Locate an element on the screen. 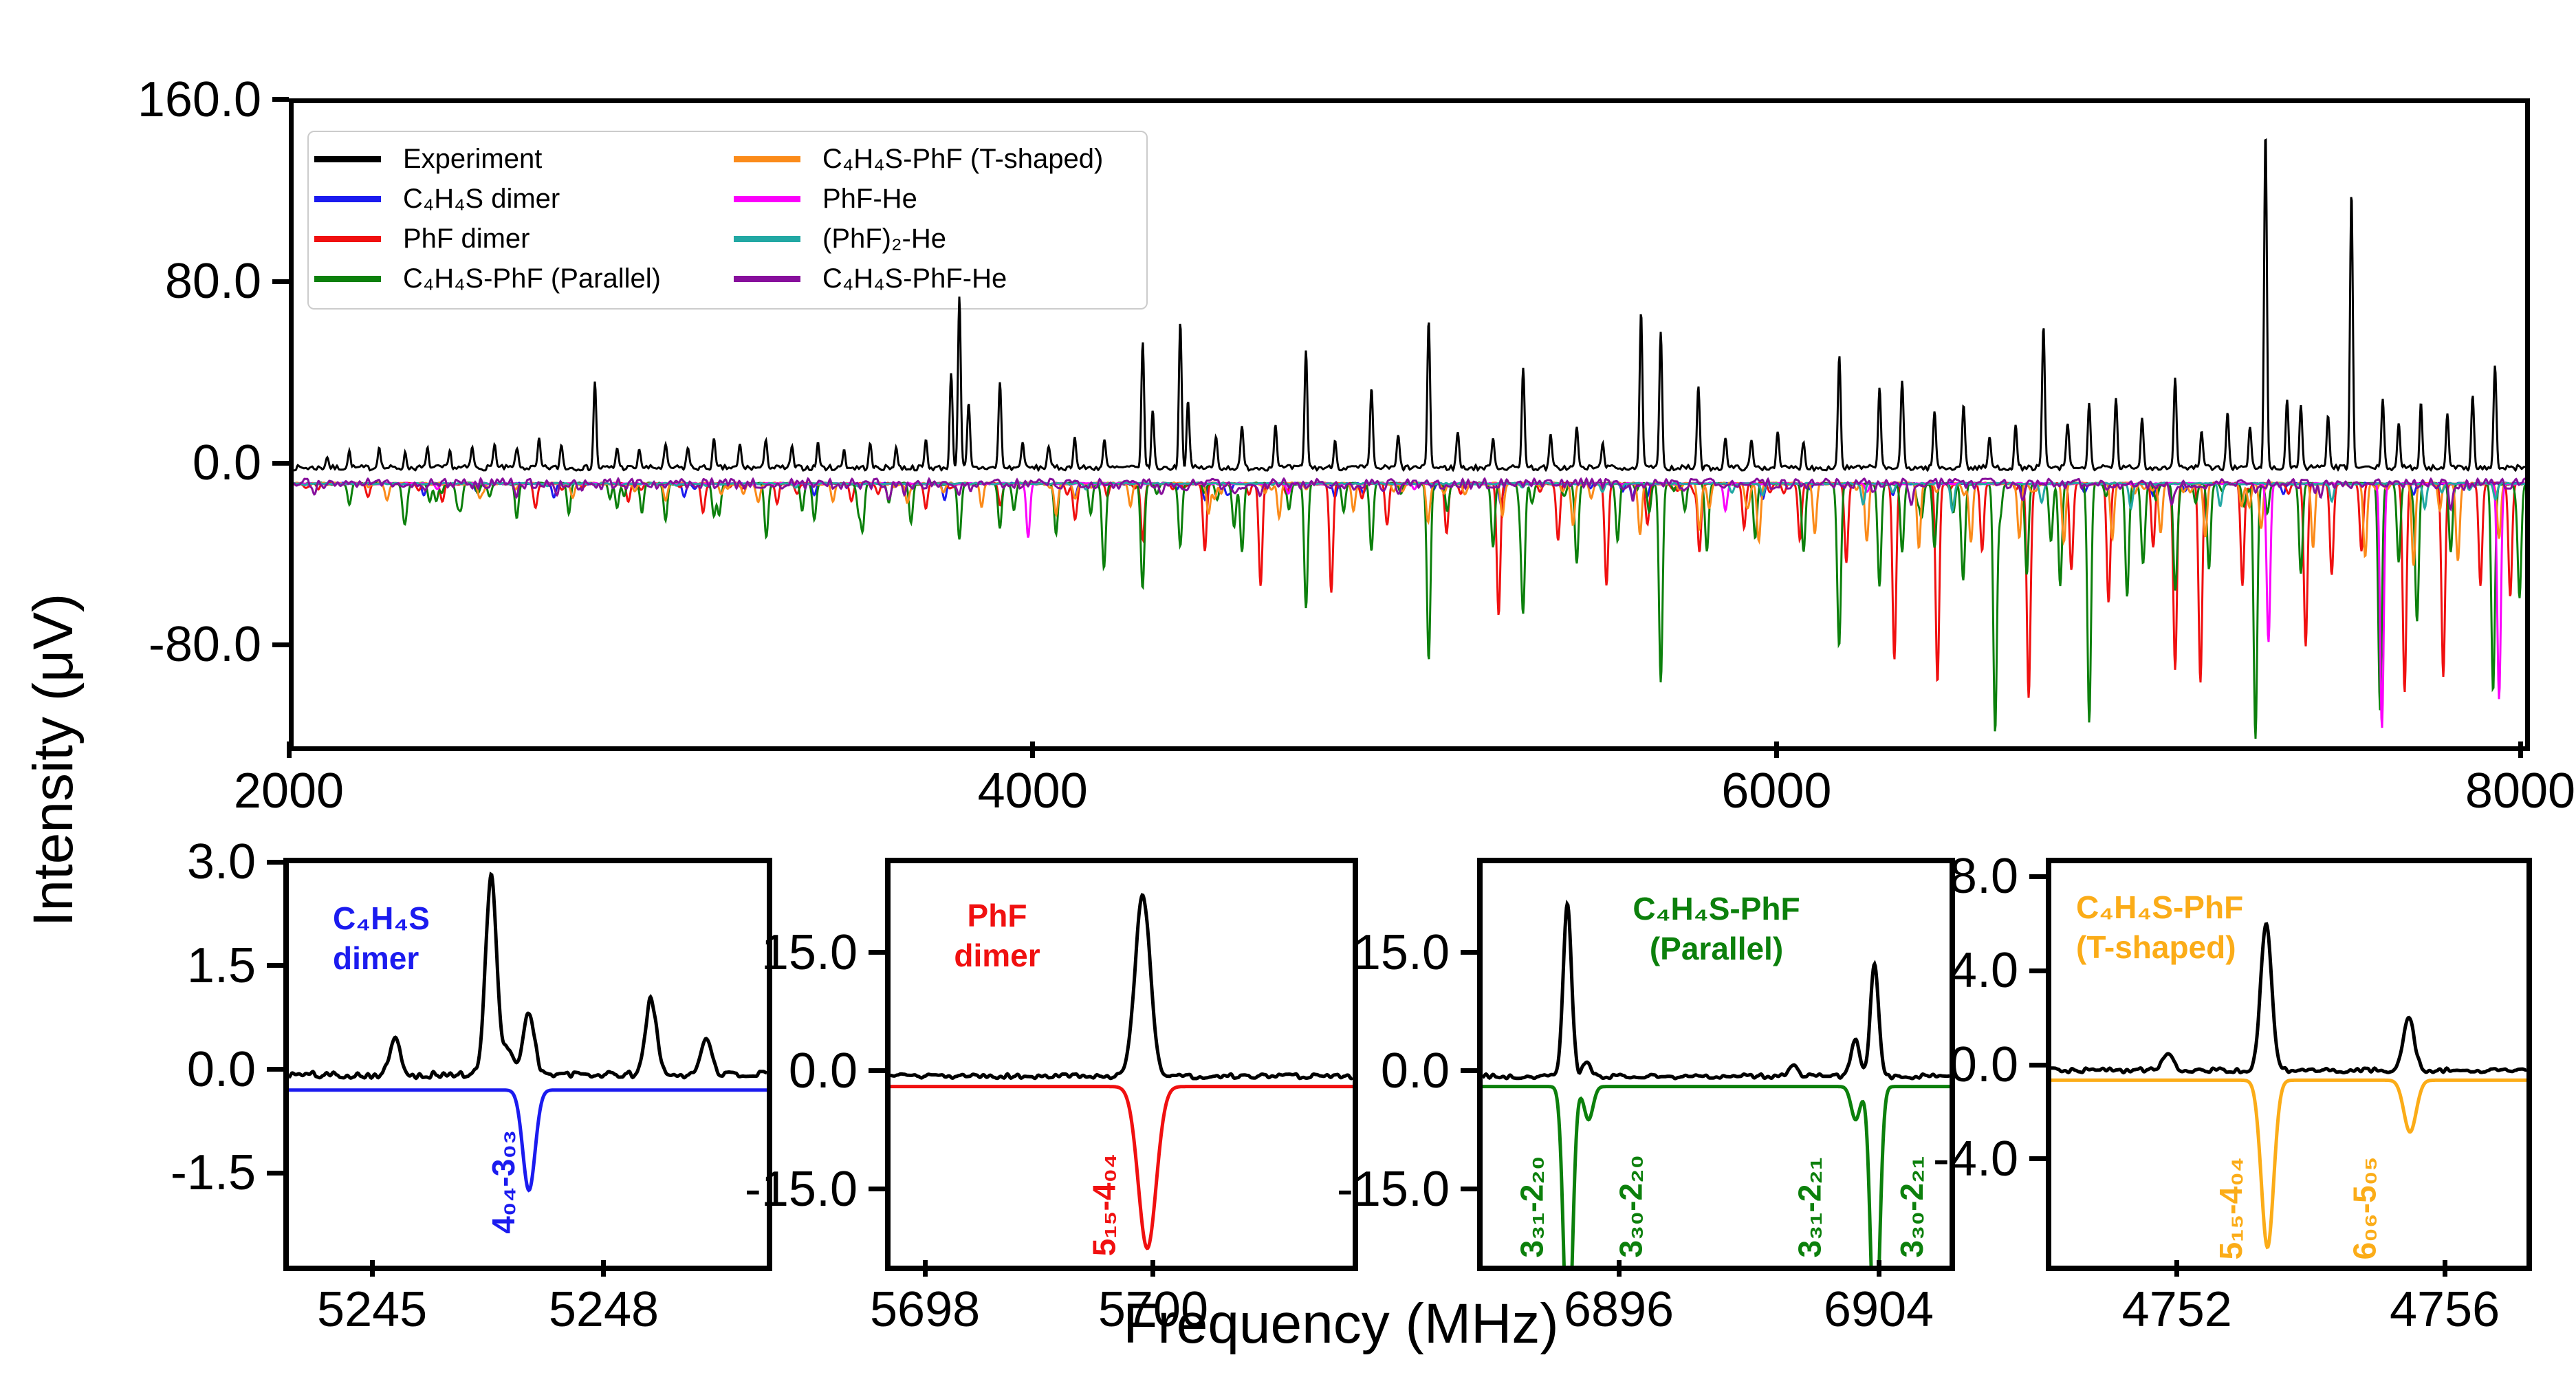  transition-label: 3₃₁-2₂₁ is located at coordinates (1809, 1207).